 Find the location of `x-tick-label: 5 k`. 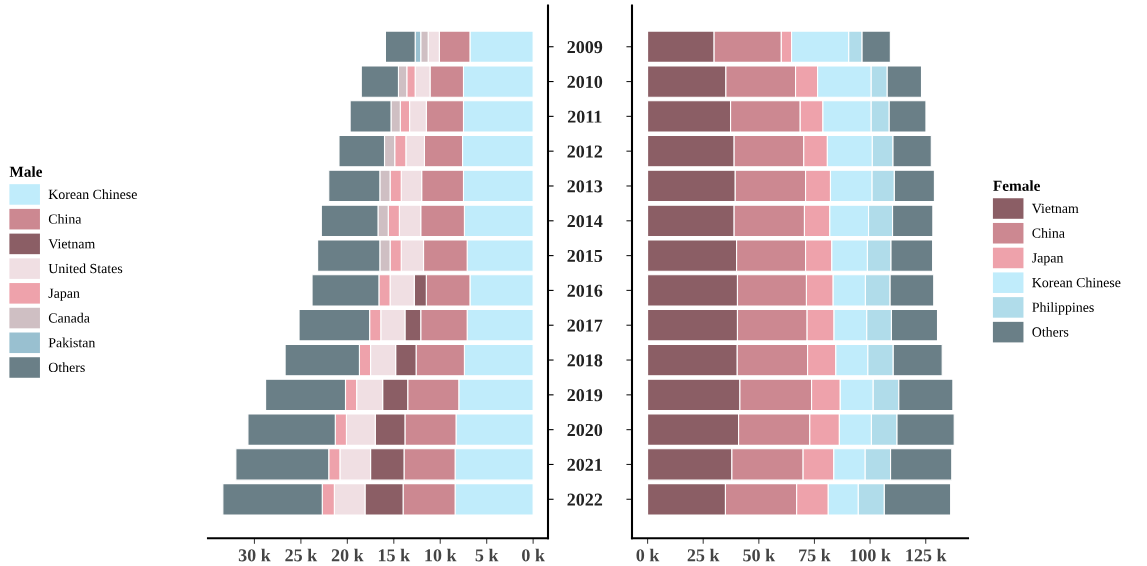

x-tick-label: 5 k is located at coordinates (487, 555).